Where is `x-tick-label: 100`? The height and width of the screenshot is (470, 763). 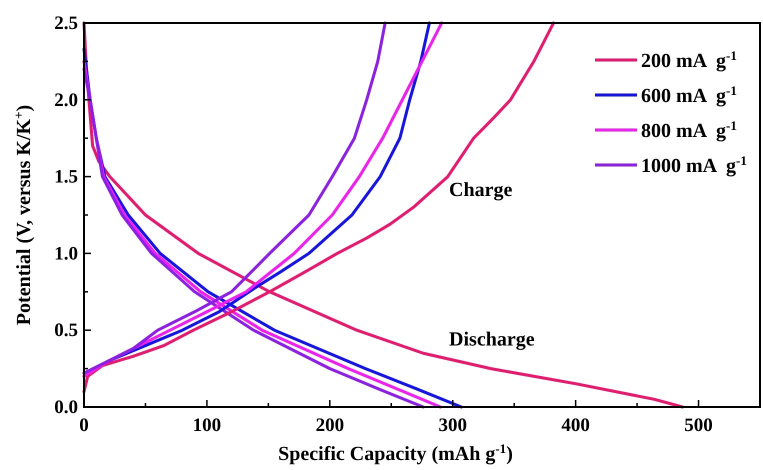 x-tick-label: 100 is located at coordinates (207, 425).